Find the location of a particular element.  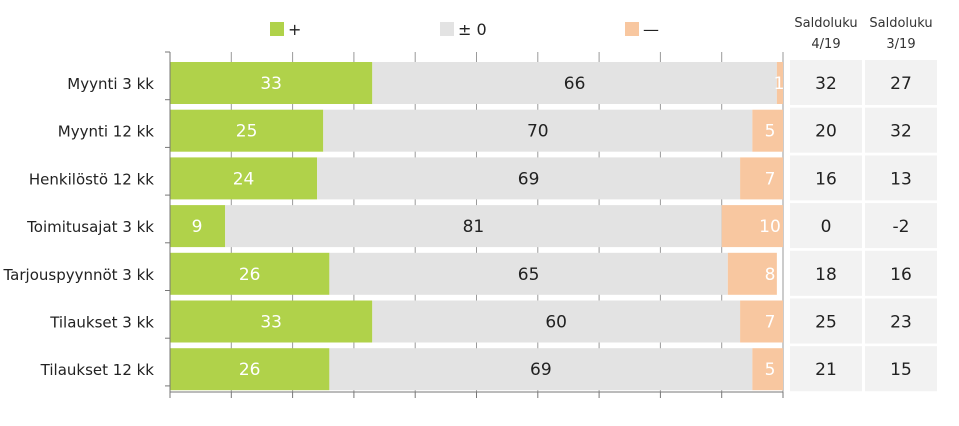

data-label: 25 is located at coordinates (247, 132).